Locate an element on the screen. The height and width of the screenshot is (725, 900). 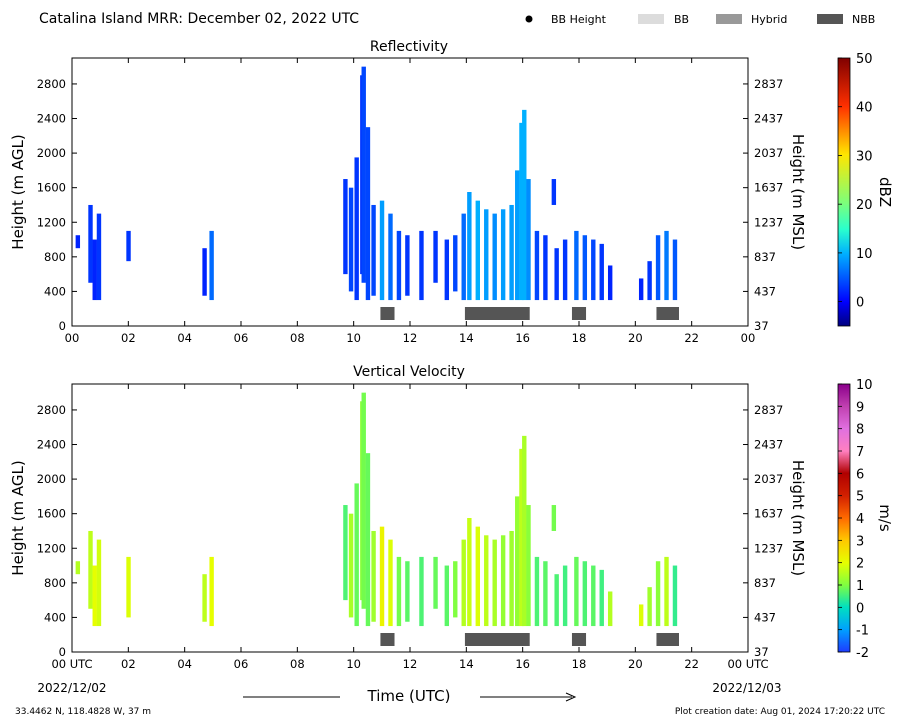
velocity-colorbar-tick-label: 2 is located at coordinates (860, 564).